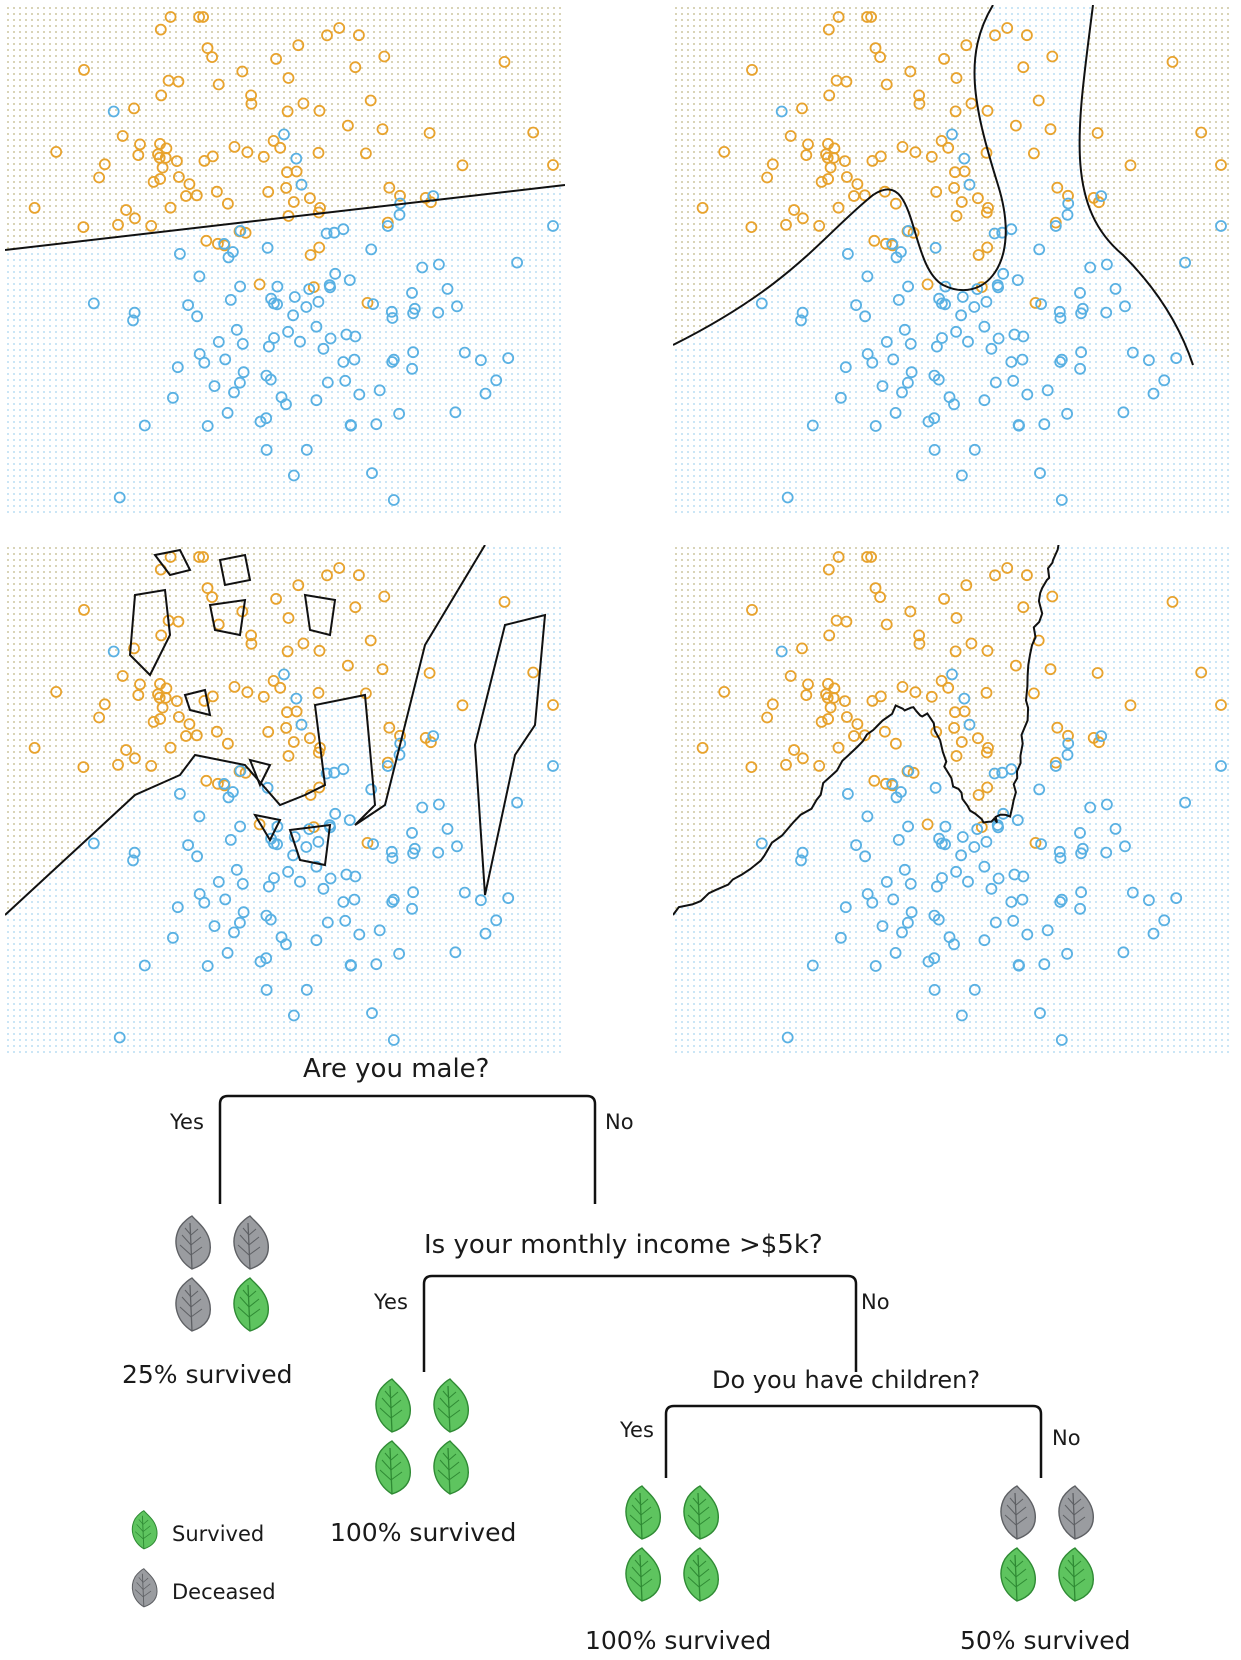 Image resolution: width=1241 pixels, height=1660 pixels. Describe the element at coordinates (218, 1534) in the screenshot. I see `legend-survived-label: Survived` at that location.